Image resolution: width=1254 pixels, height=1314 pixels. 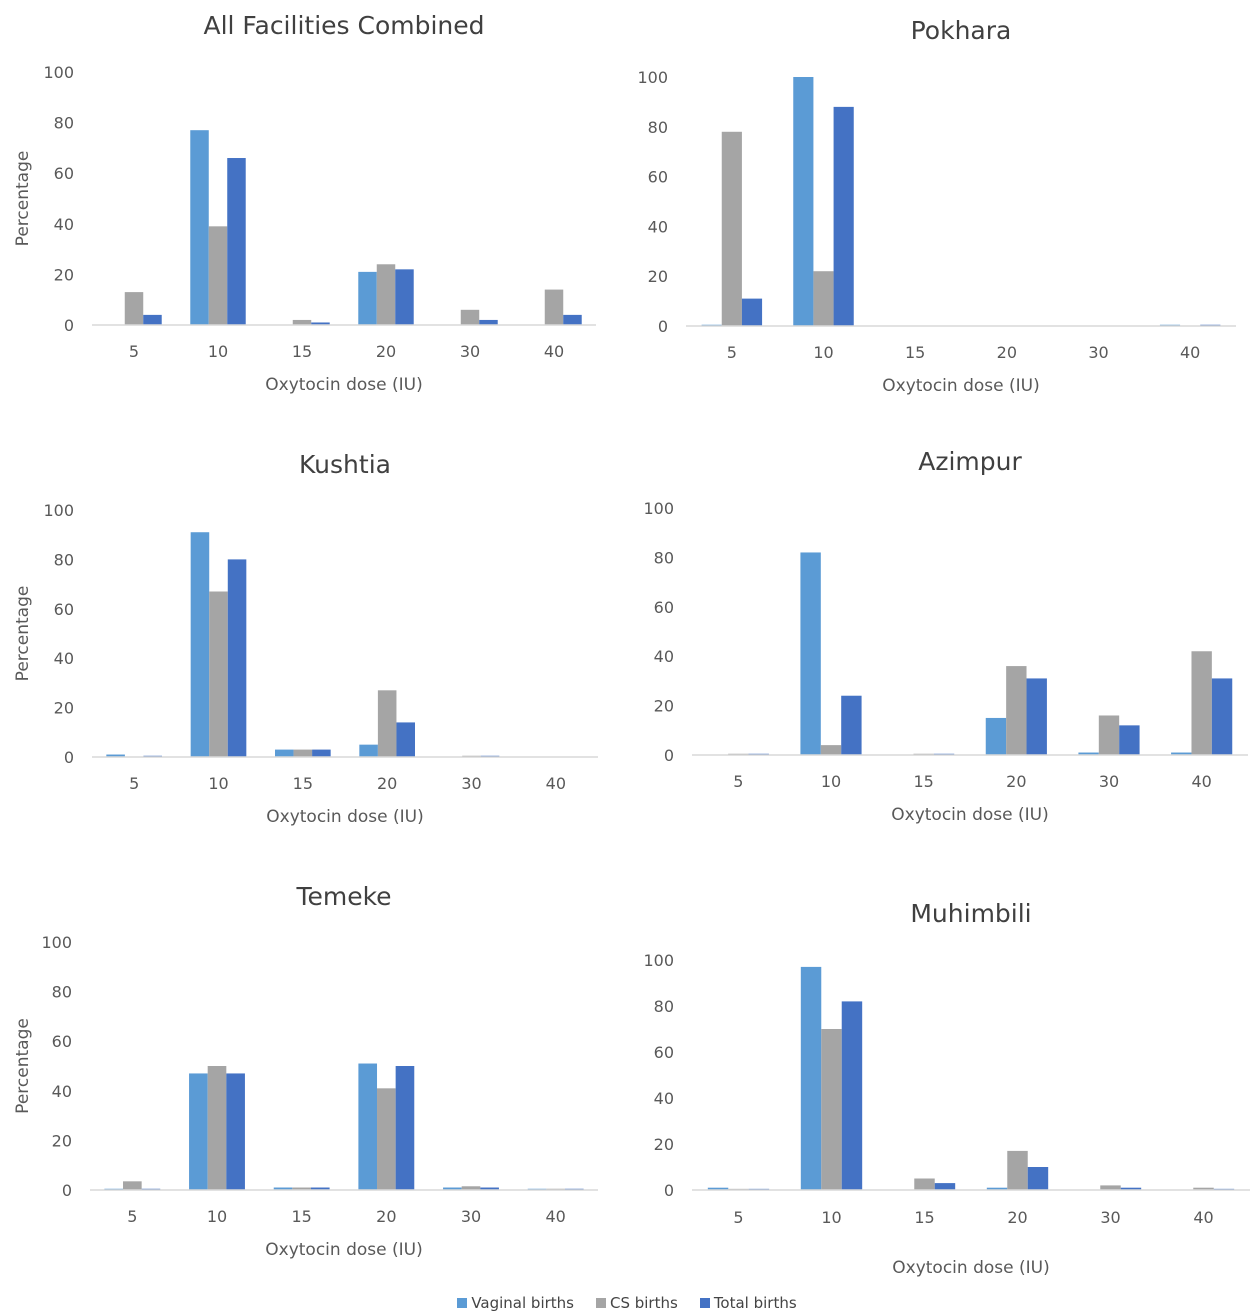 What do you see at coordinates (755, 1303) in the screenshot?
I see `legend-label-total: Total births` at bounding box center [755, 1303].